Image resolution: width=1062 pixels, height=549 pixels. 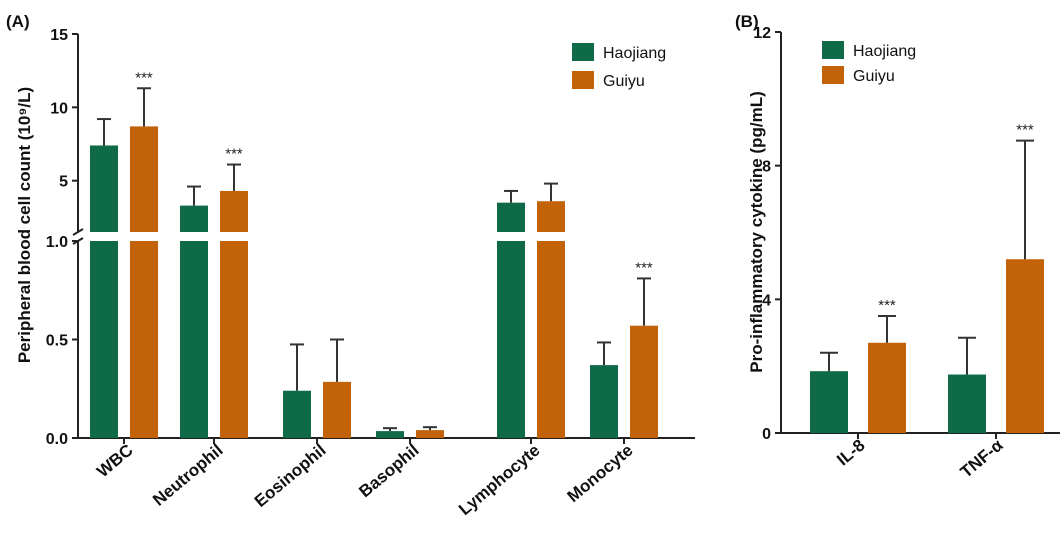 What do you see at coordinates (388, 471) in the screenshot?
I see `x-tick-label: Basophil` at bounding box center [388, 471].